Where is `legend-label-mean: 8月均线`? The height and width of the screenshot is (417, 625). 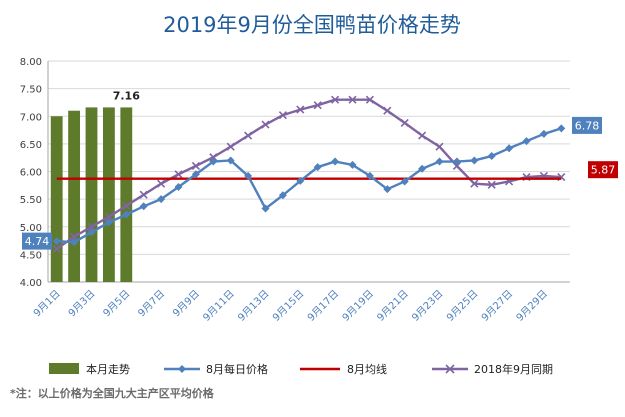
legend-label-mean: 8月均线 is located at coordinates (367, 369).